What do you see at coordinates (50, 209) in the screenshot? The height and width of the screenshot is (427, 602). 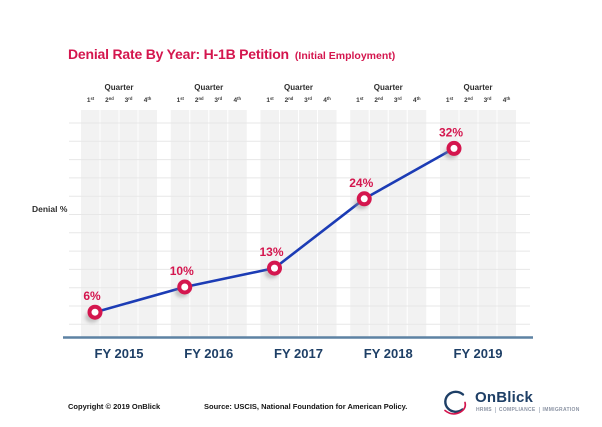 I see `y-axis-label: Denial %` at bounding box center [50, 209].